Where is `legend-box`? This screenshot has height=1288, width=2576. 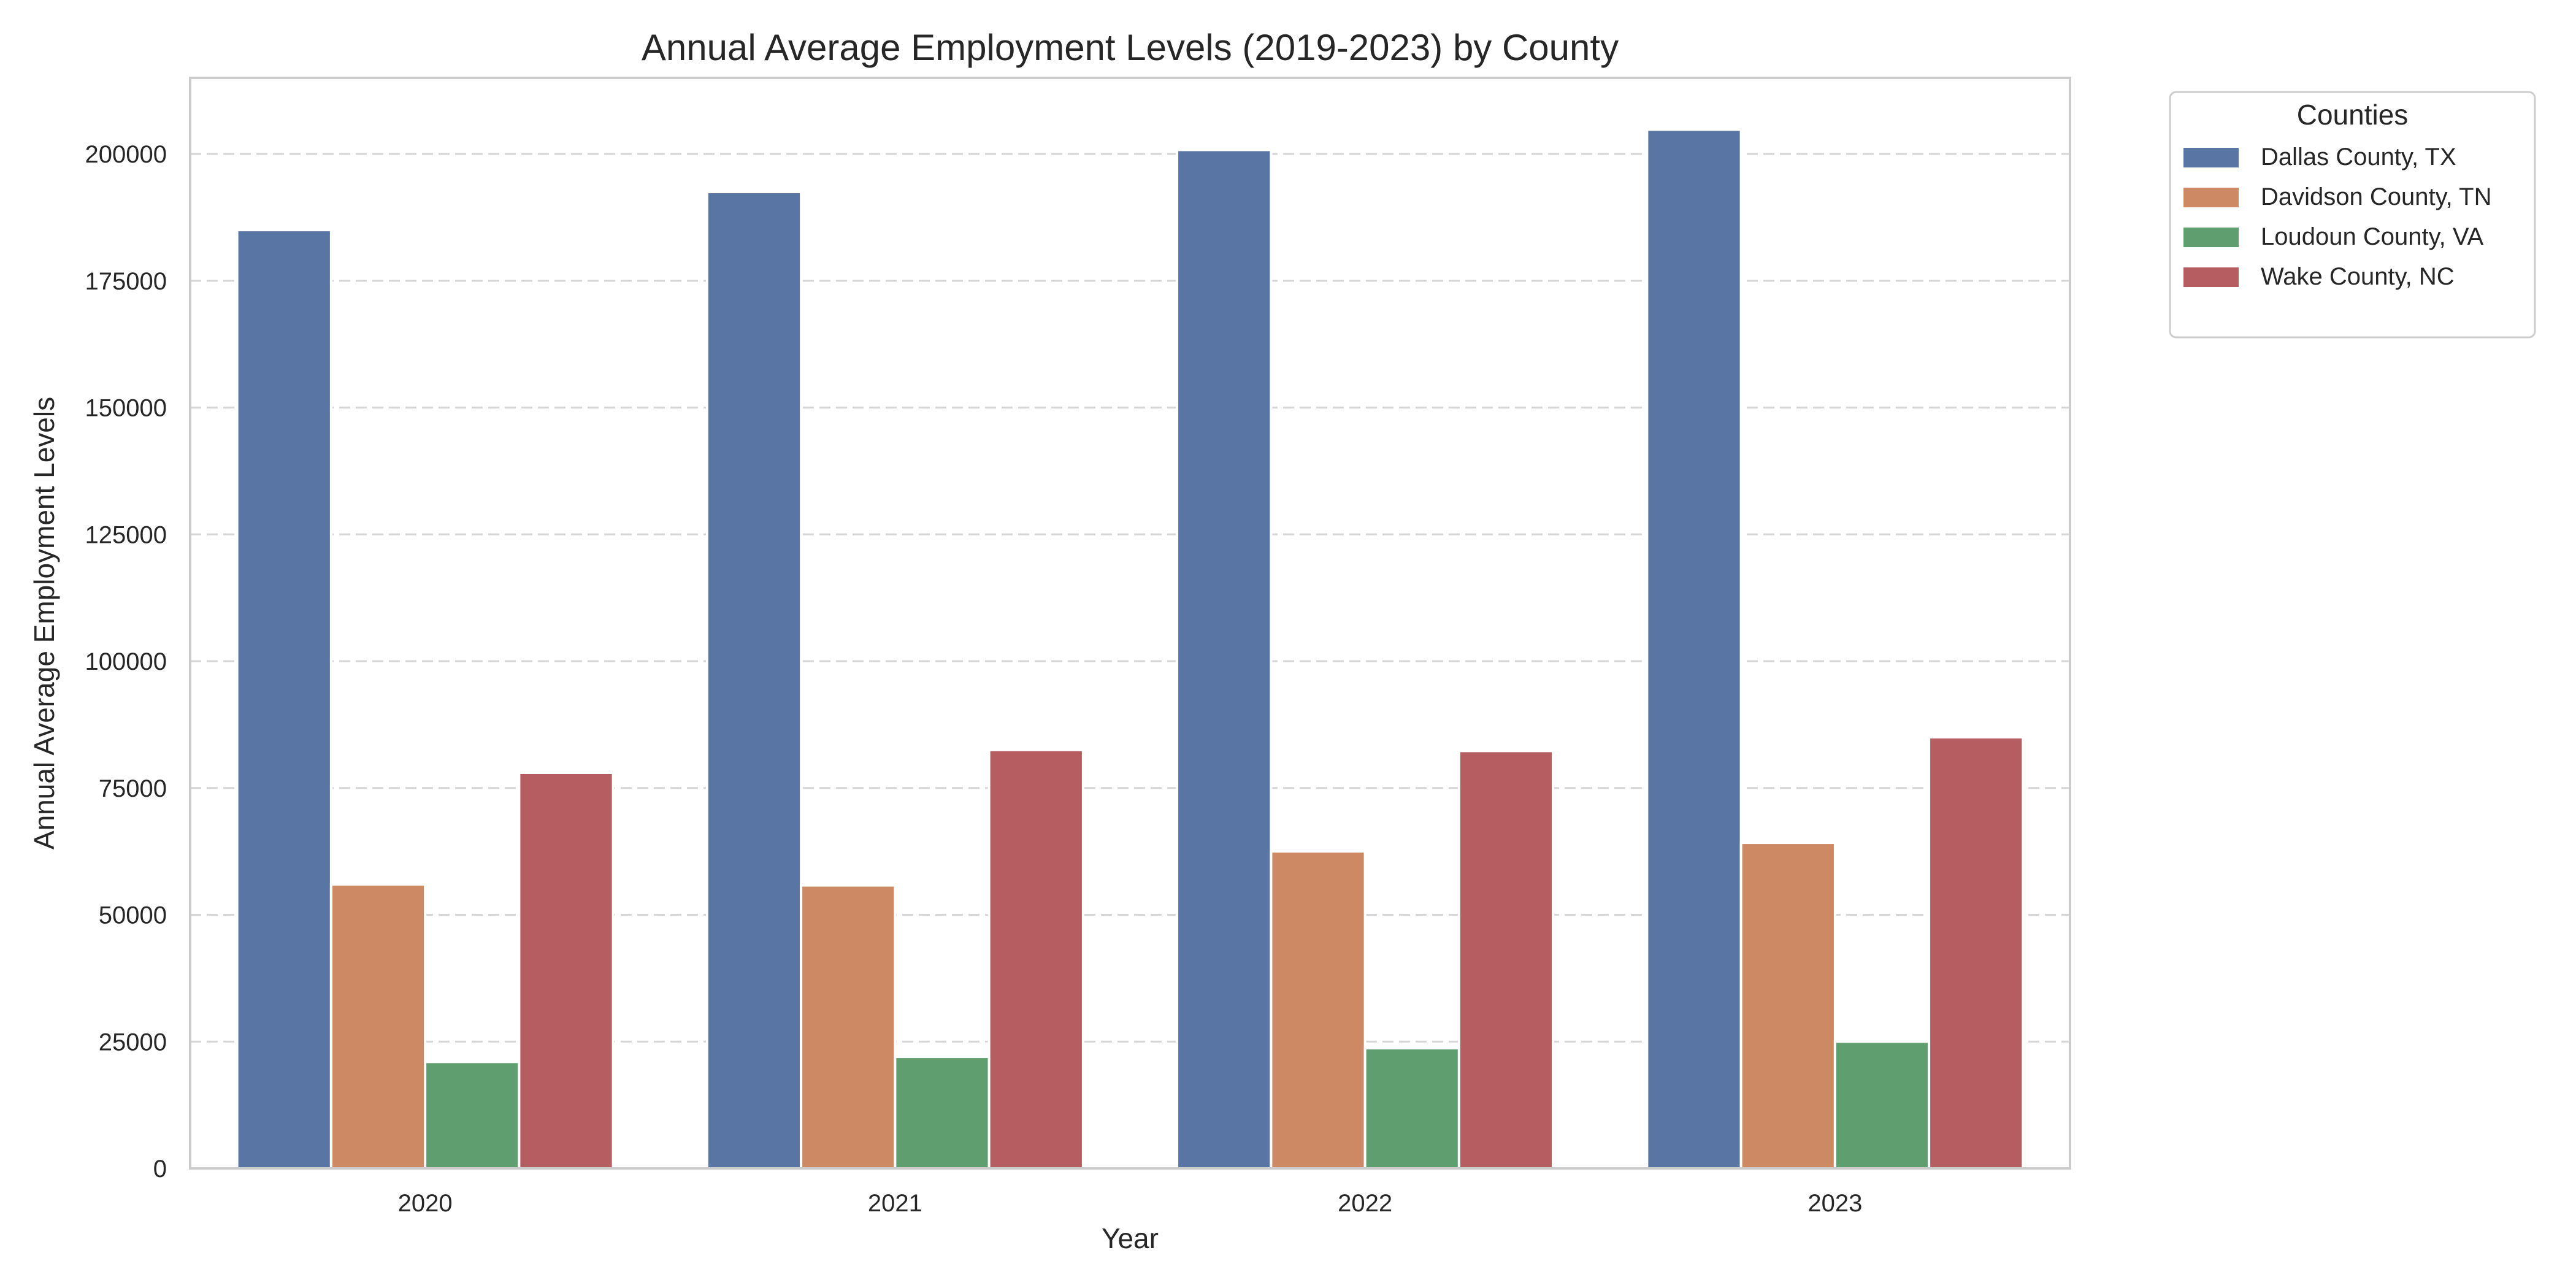 legend-box is located at coordinates (2352, 215).